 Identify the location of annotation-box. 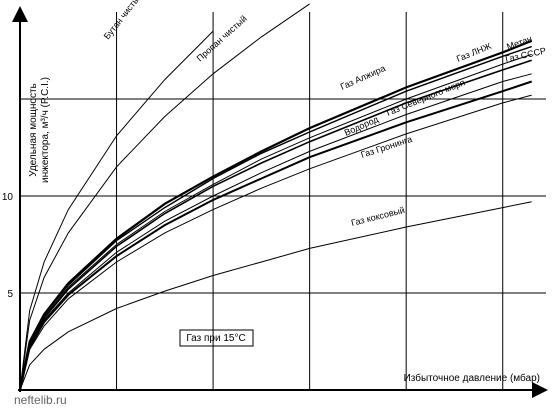
(216, 338).